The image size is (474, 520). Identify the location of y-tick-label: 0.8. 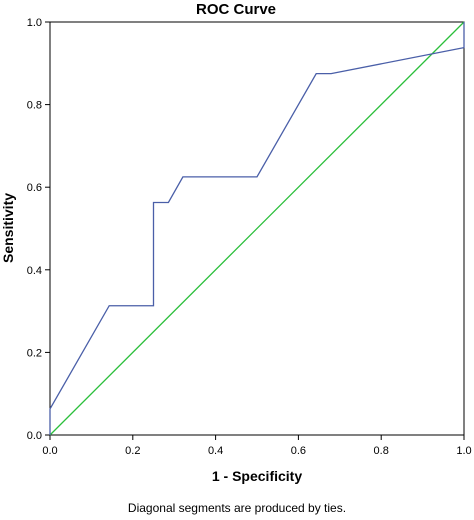
(34, 106).